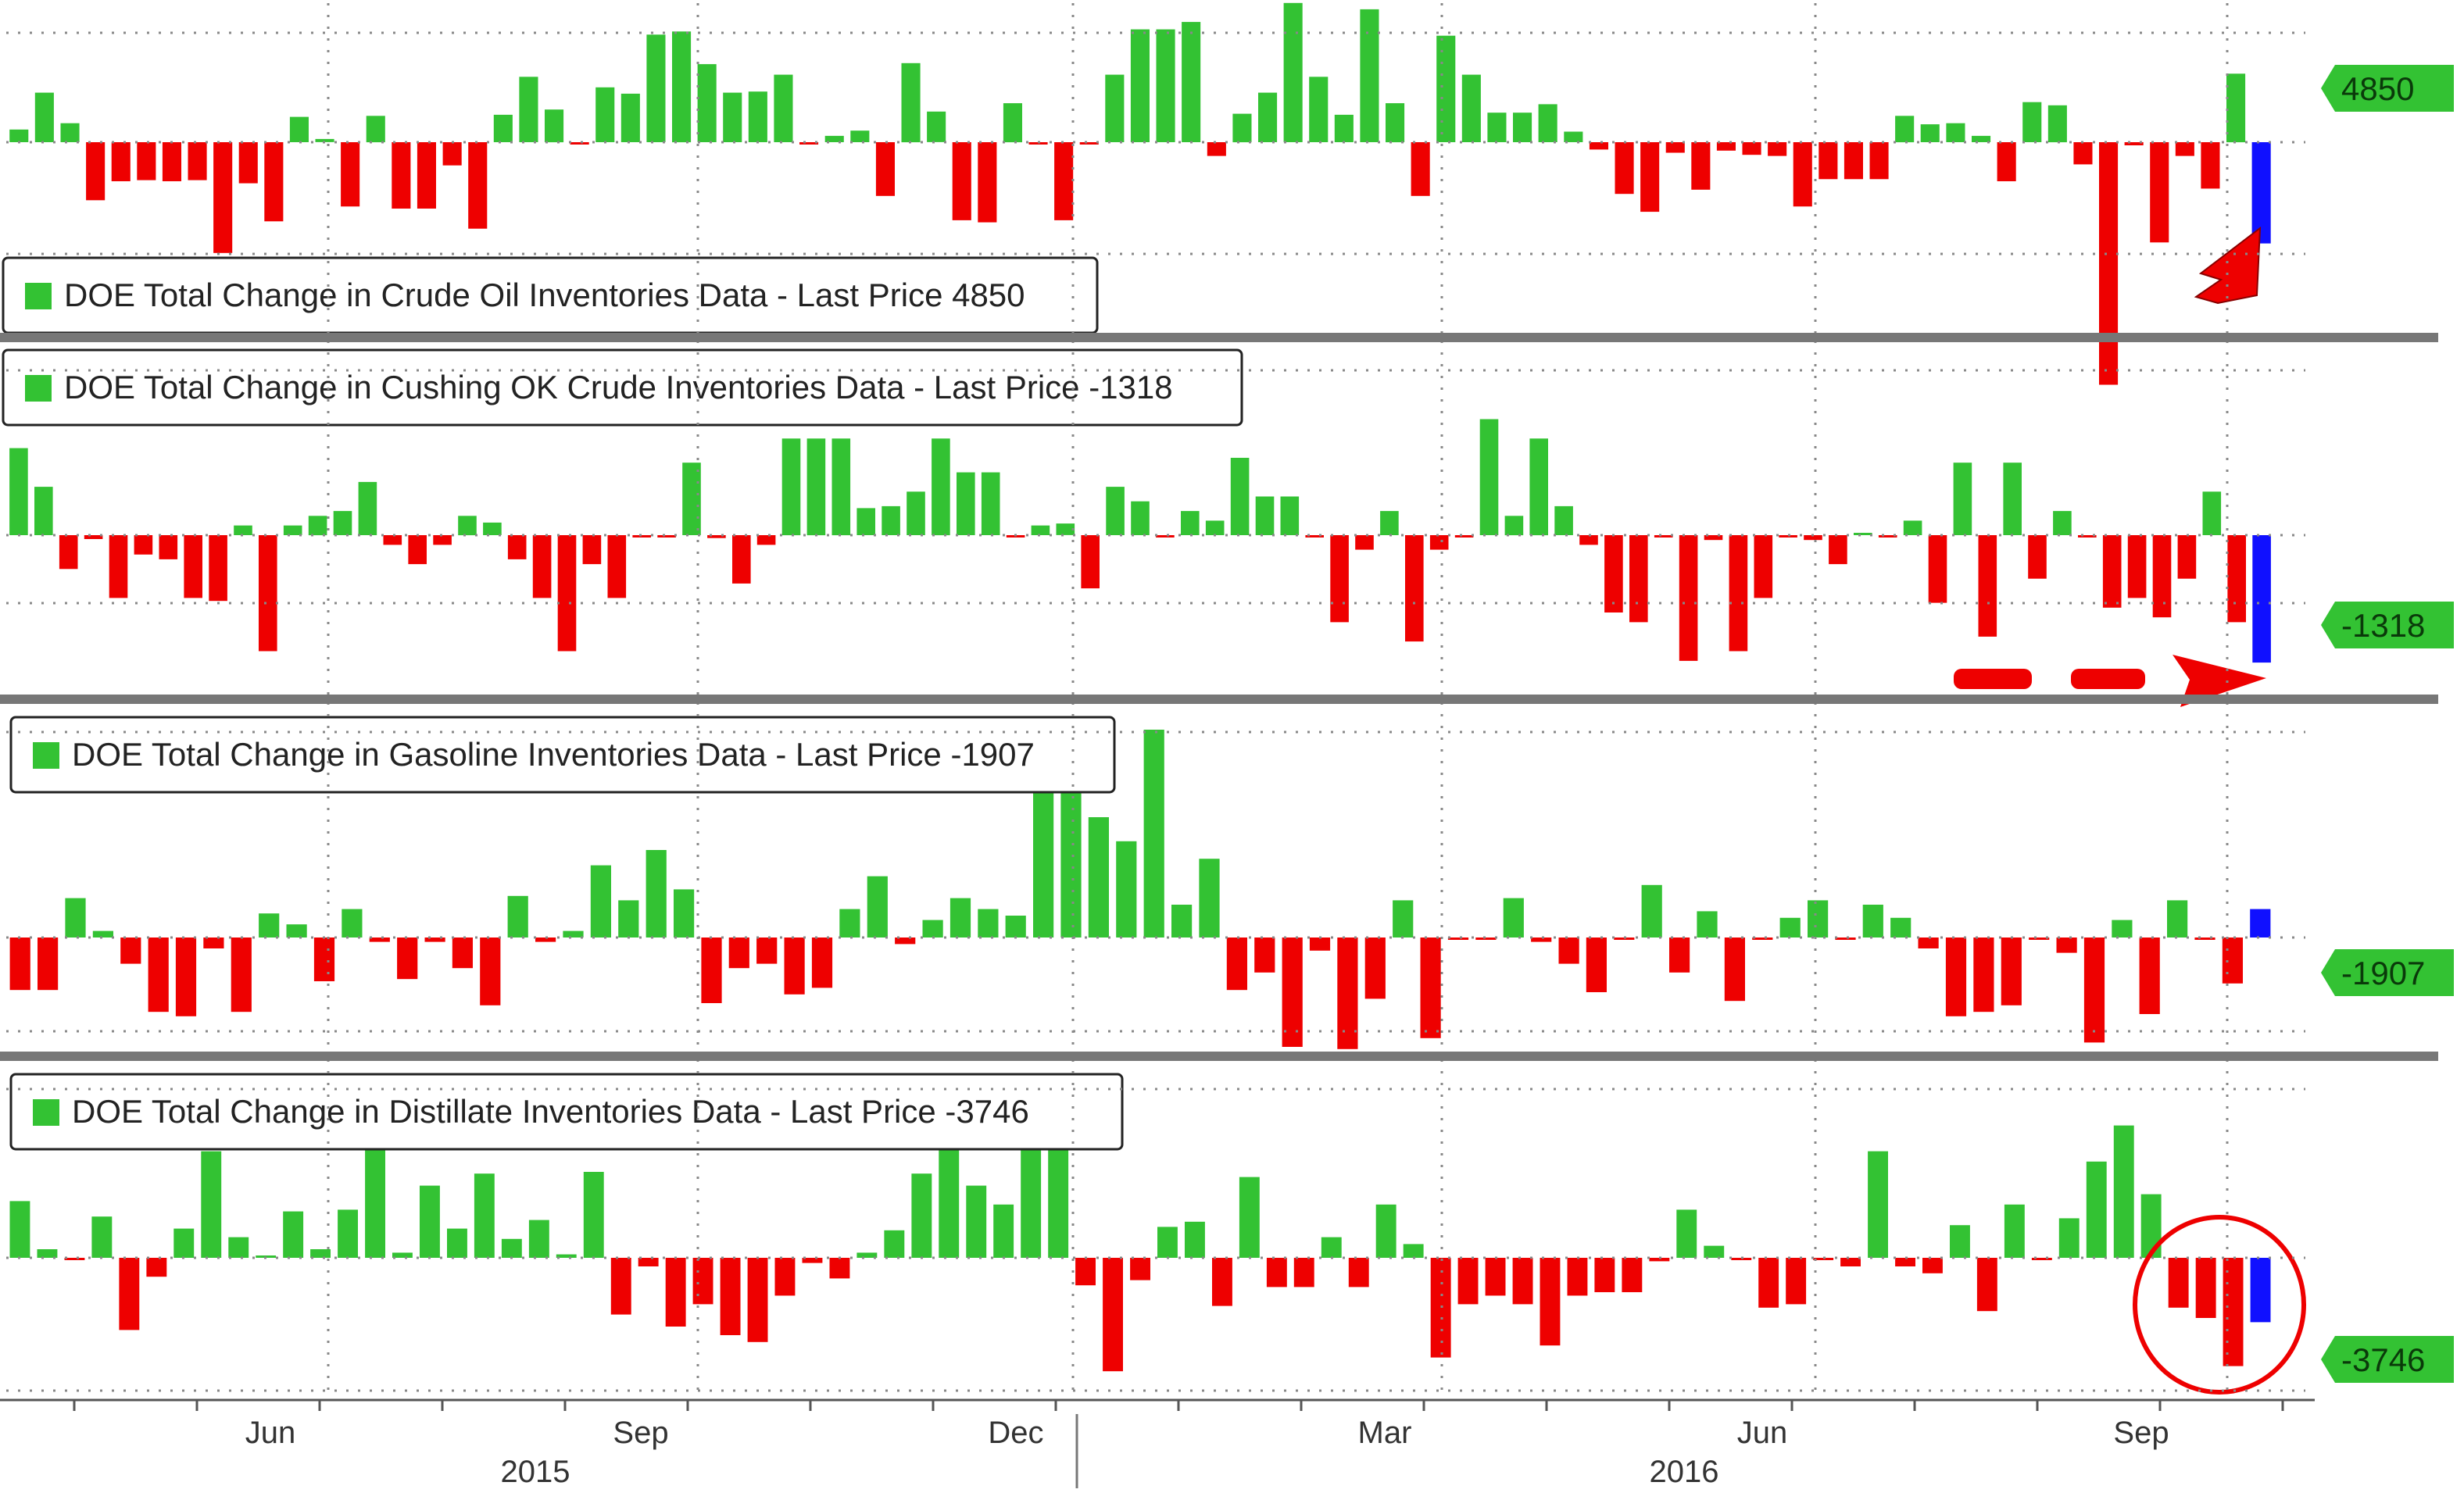 Image resolution: width=2464 pixels, height=1500 pixels. Describe the element at coordinates (1385, 1433) in the screenshot. I see `x-axis-month-label: Mar` at that location.